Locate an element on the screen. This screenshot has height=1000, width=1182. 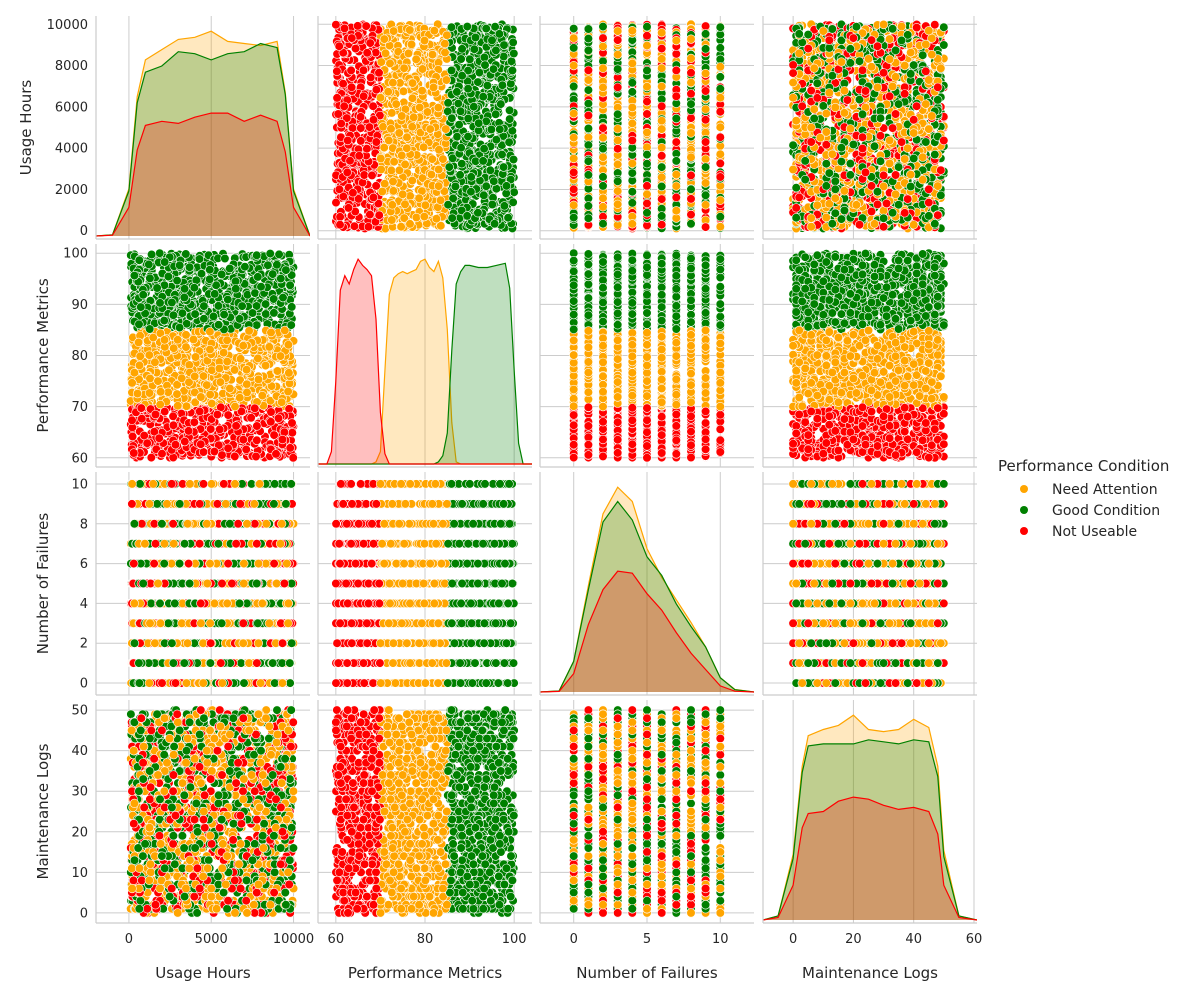
kde-fill-need-attention is located at coordinates (203, 134).